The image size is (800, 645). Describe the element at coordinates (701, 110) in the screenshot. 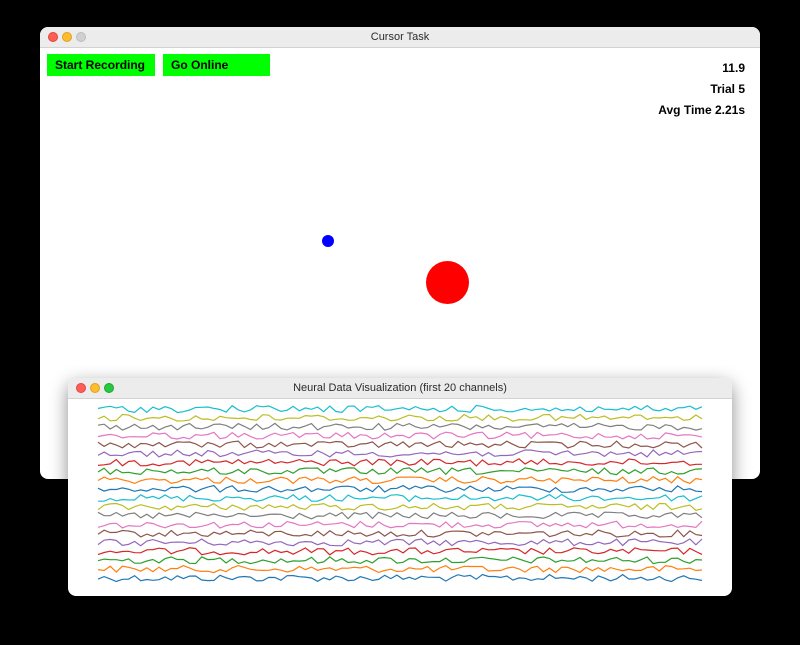

I see `average-time: Avg Time 2.21s` at that location.